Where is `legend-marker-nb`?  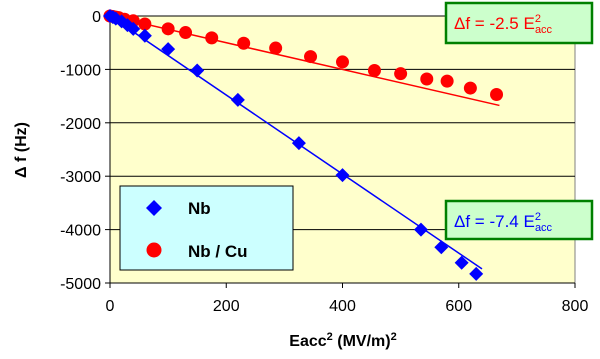
legend-marker-nb is located at coordinates (154, 208).